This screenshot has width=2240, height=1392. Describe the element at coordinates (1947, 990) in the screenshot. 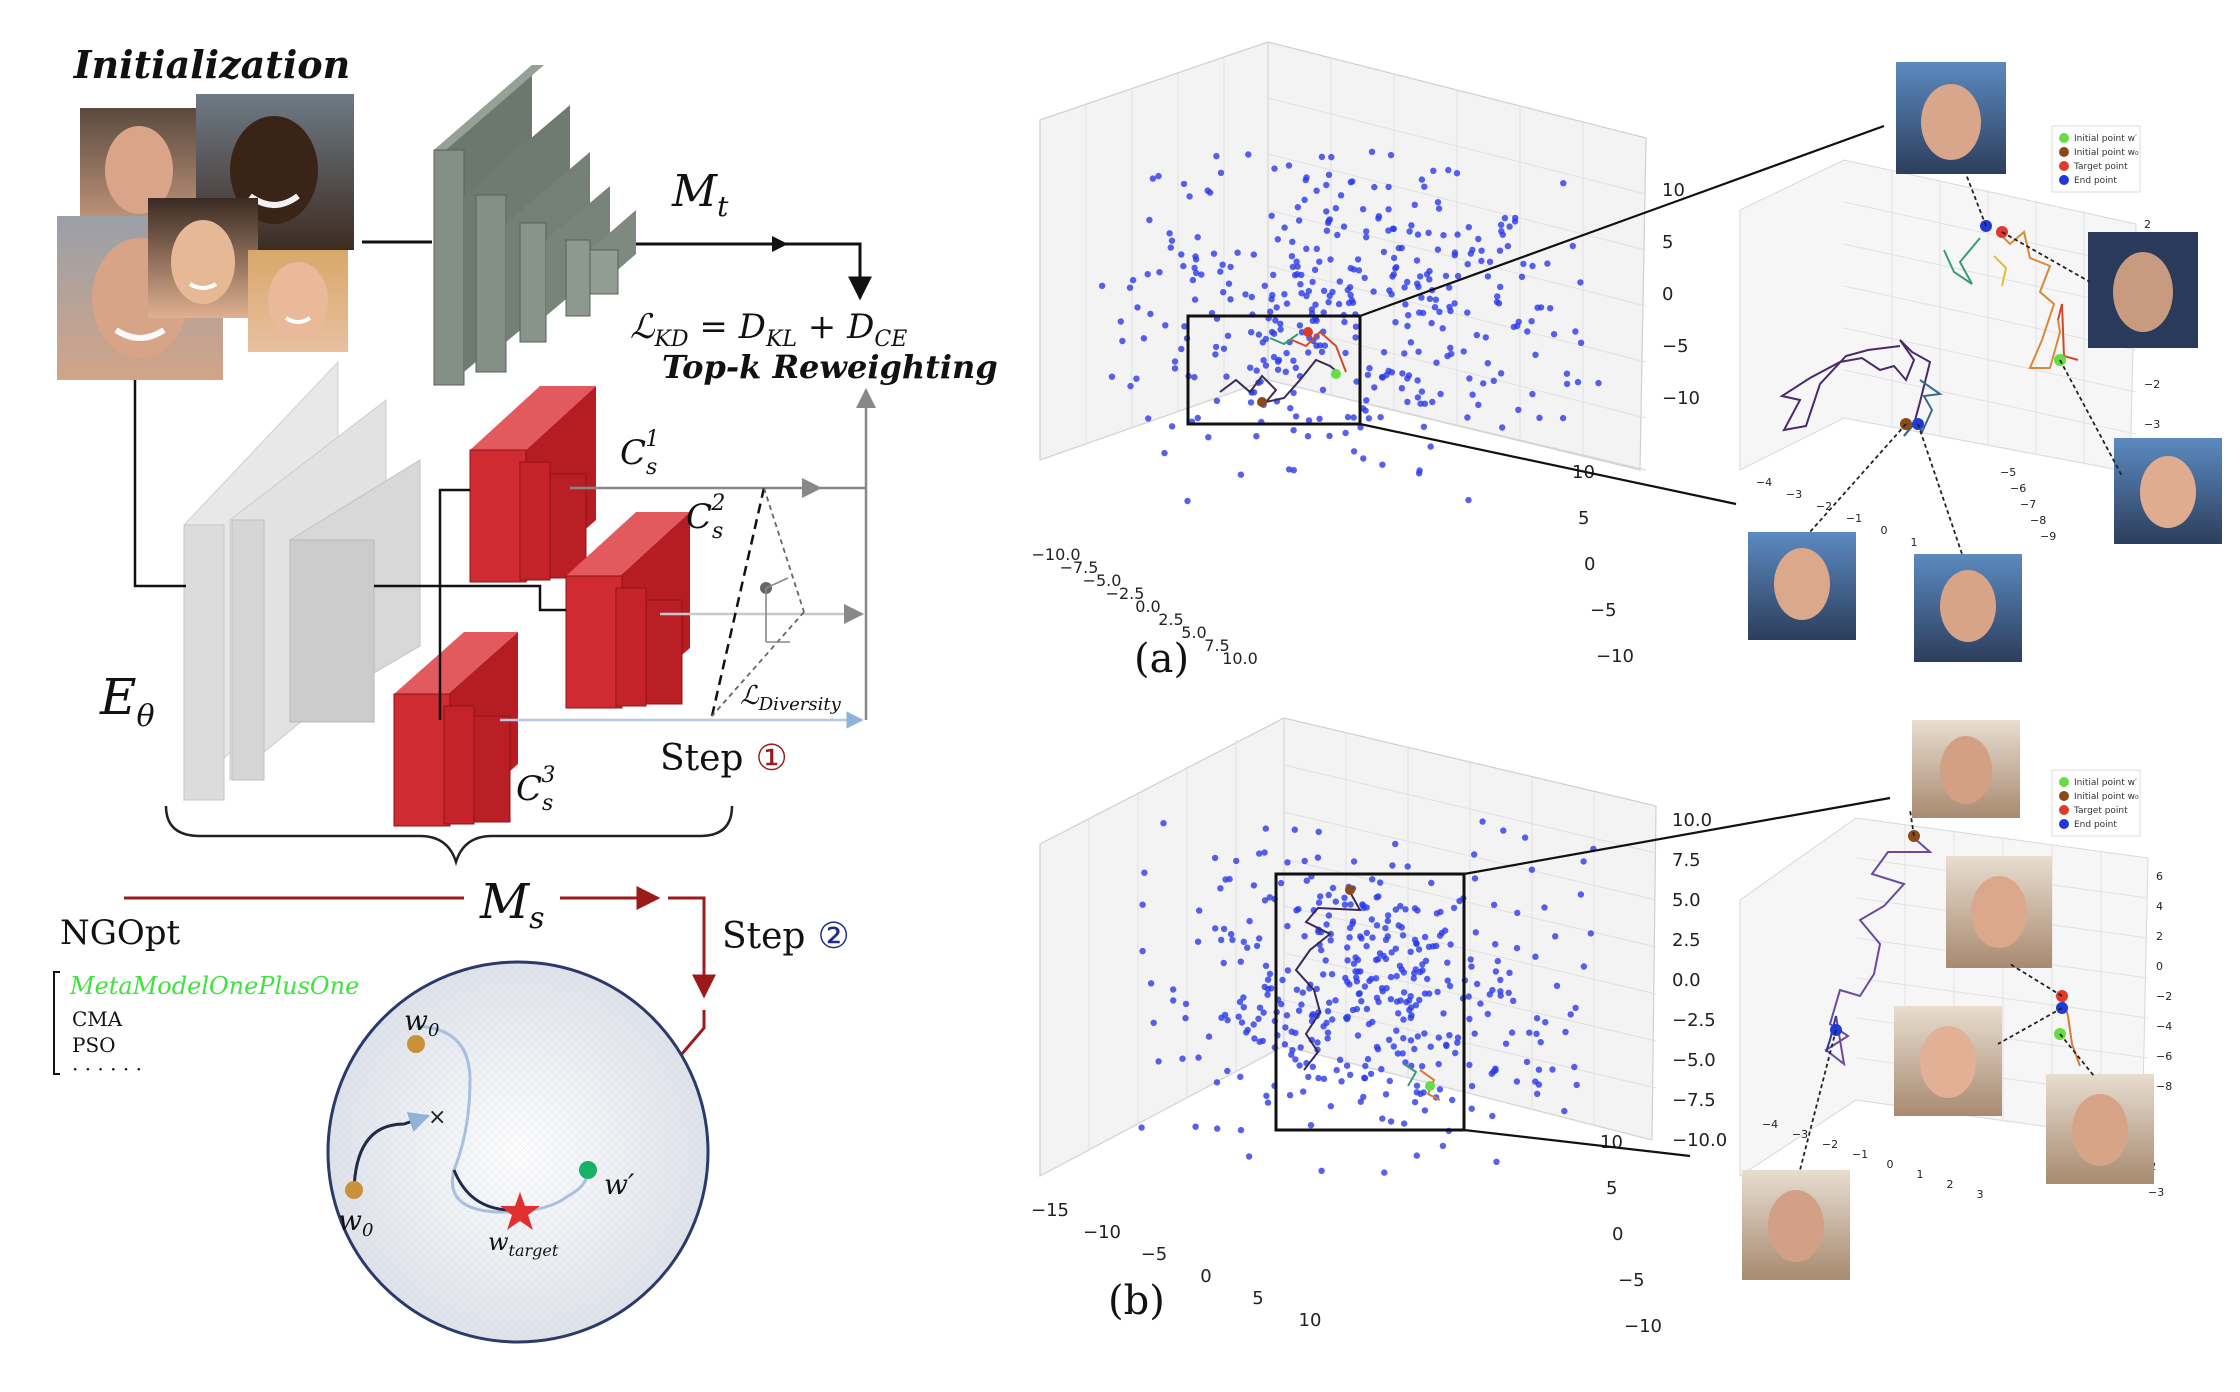

I see `panel-b-dotted-links` at that location.